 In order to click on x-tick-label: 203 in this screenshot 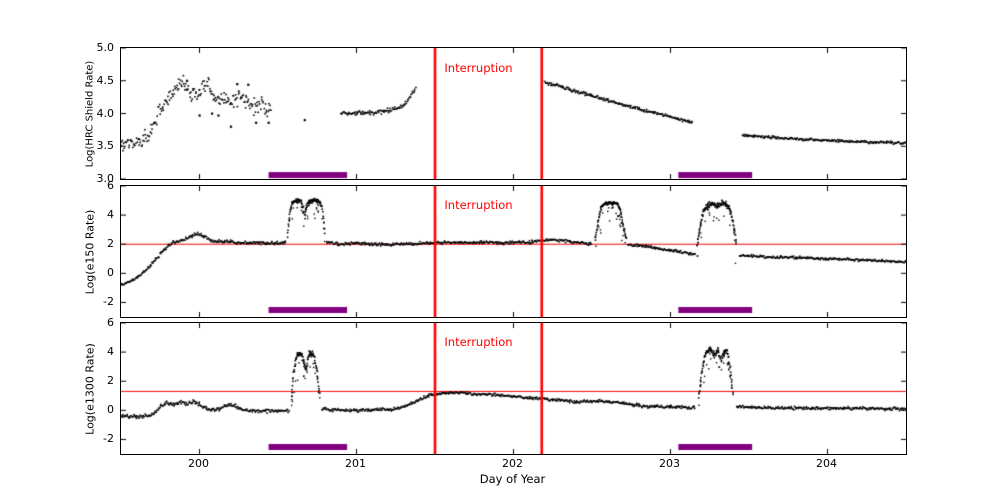, I will do `click(669, 463)`.